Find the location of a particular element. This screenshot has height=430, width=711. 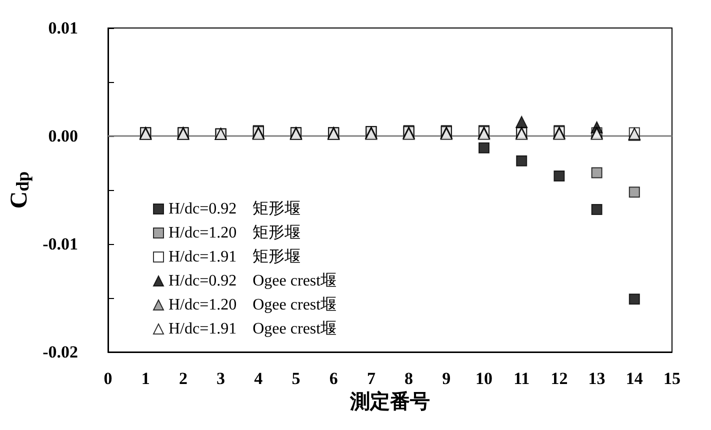

x-tick-label: 1 is located at coordinates (145, 378).